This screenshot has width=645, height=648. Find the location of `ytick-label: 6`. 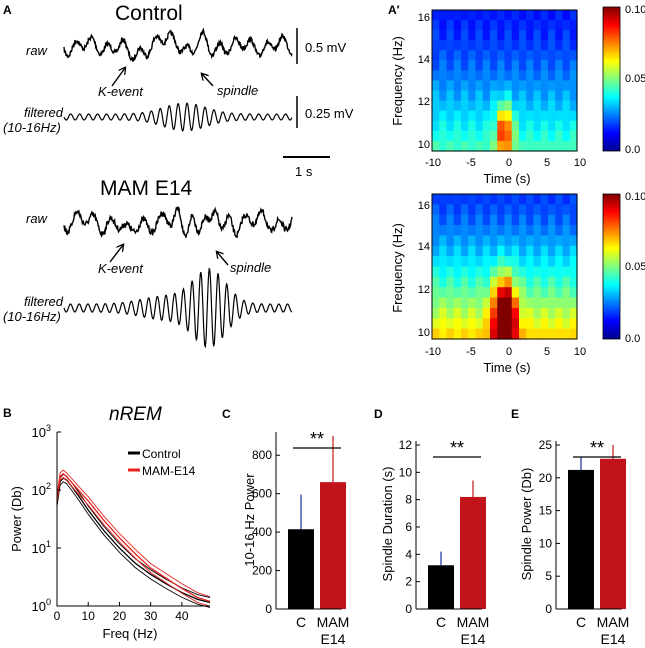

ytick-label: 6 is located at coordinates (408, 527).